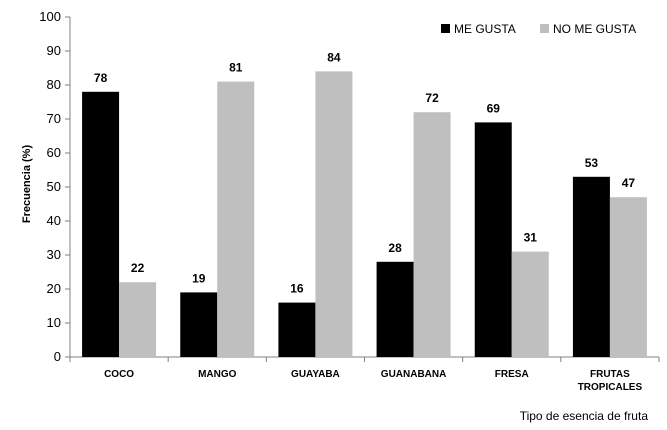  Describe the element at coordinates (610, 374) in the screenshot. I see `category-label: FRUTAS` at that location.